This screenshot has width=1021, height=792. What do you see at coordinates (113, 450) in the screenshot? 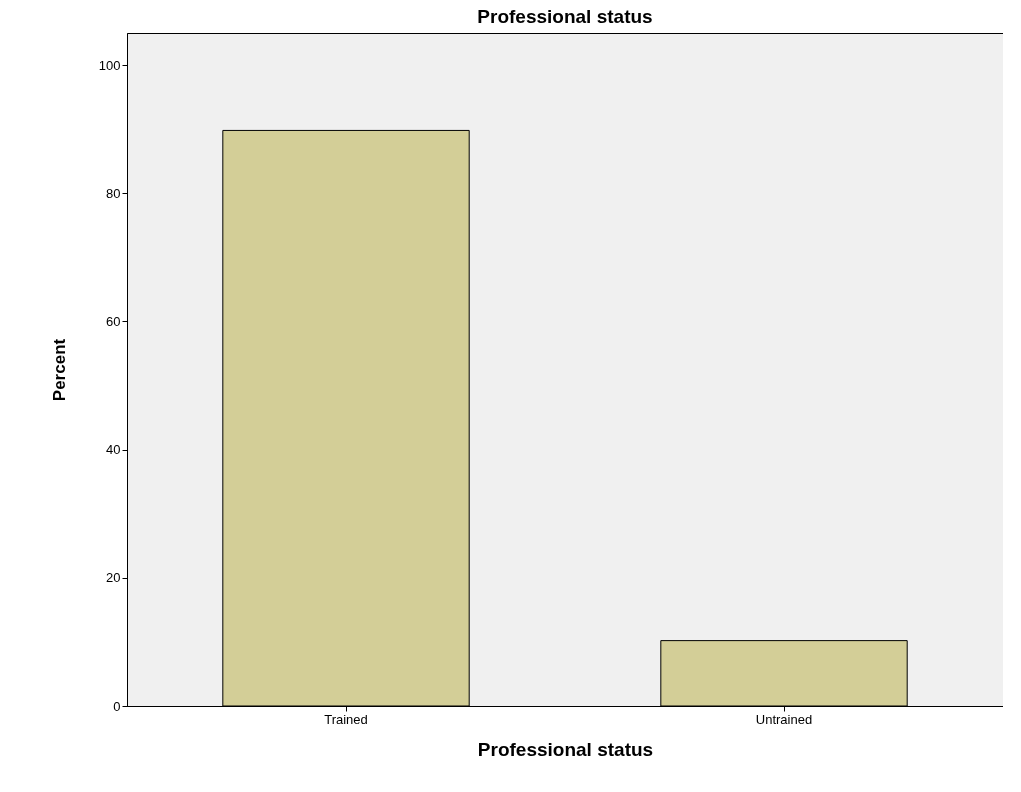
I see `y-tick-label: 40` at bounding box center [113, 450].